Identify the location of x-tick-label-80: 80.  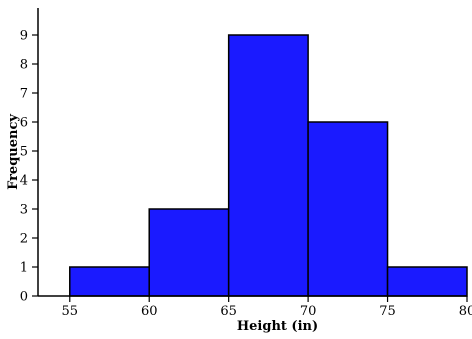
(465, 311).